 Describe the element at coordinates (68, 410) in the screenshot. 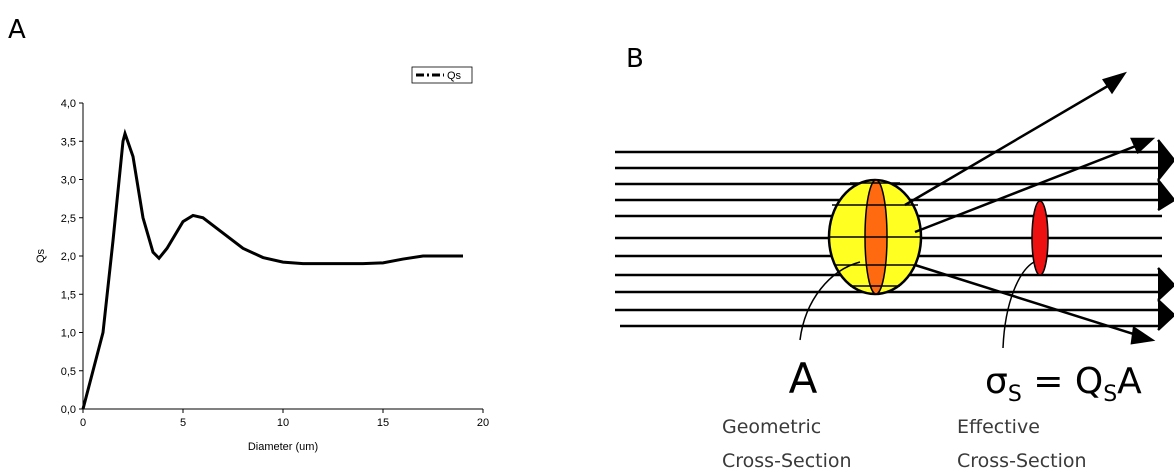

I see `y-tick-label: 0,0` at that location.